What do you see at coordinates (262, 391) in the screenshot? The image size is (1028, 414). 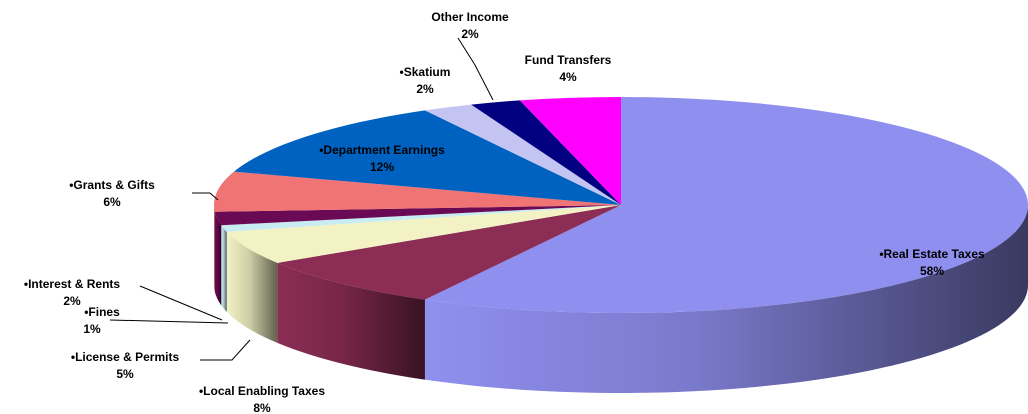 I see `slice-label: •Local Enabling Taxes` at bounding box center [262, 391].